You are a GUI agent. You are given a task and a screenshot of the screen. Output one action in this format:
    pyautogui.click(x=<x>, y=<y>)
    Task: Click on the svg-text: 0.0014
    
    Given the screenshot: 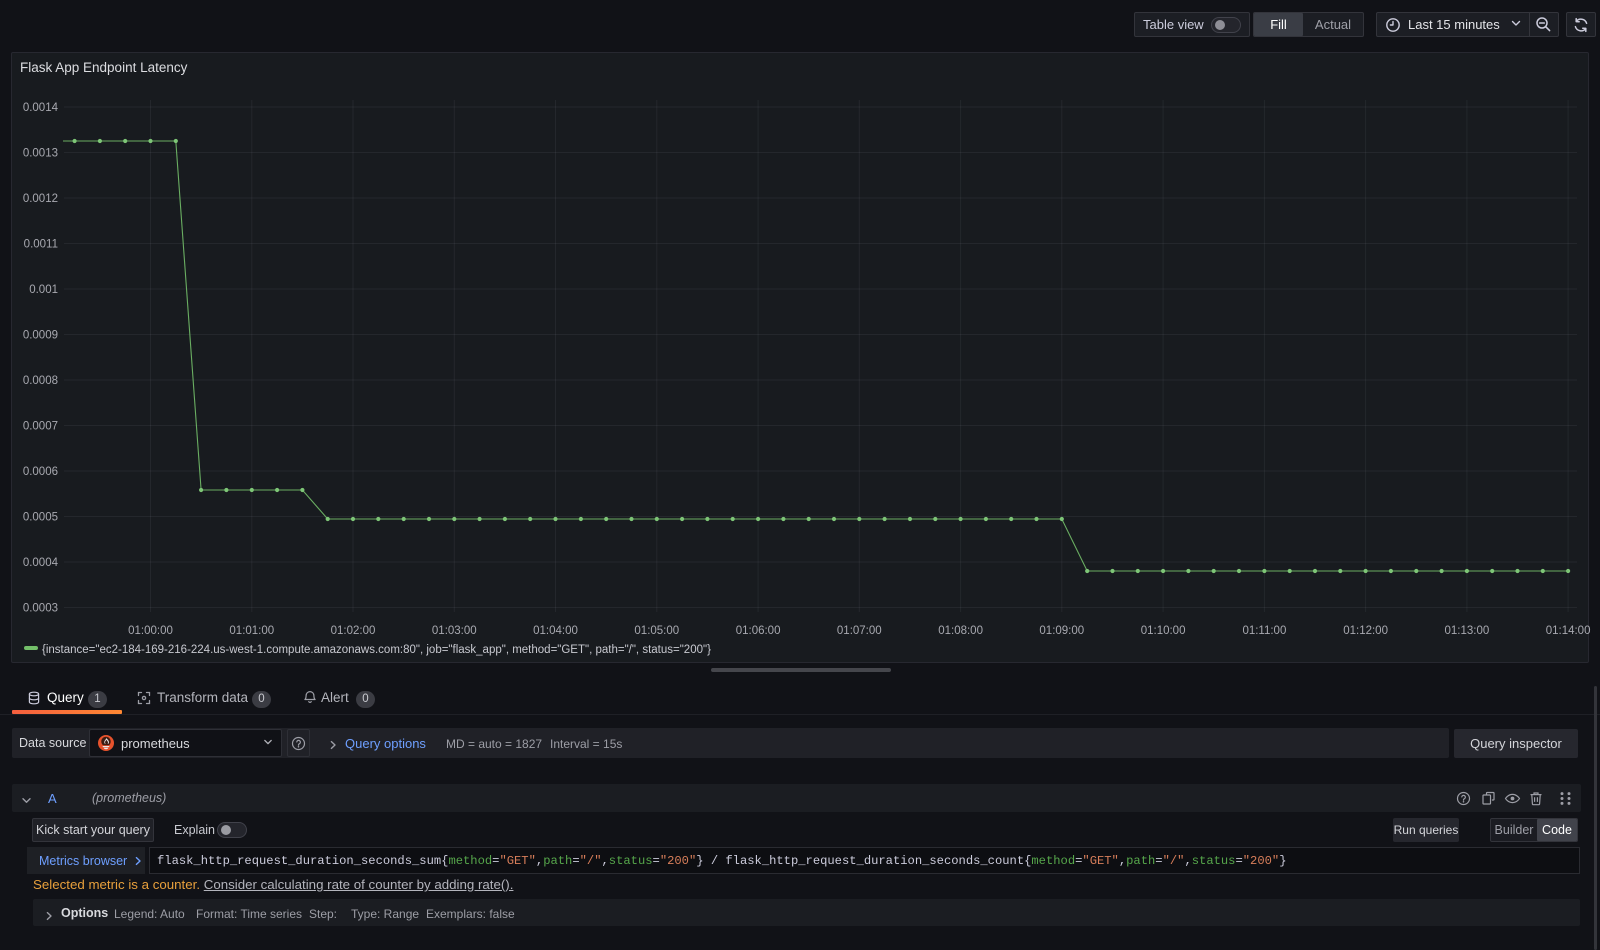 What is the action you would take?
    pyautogui.click(x=41, y=108)
    